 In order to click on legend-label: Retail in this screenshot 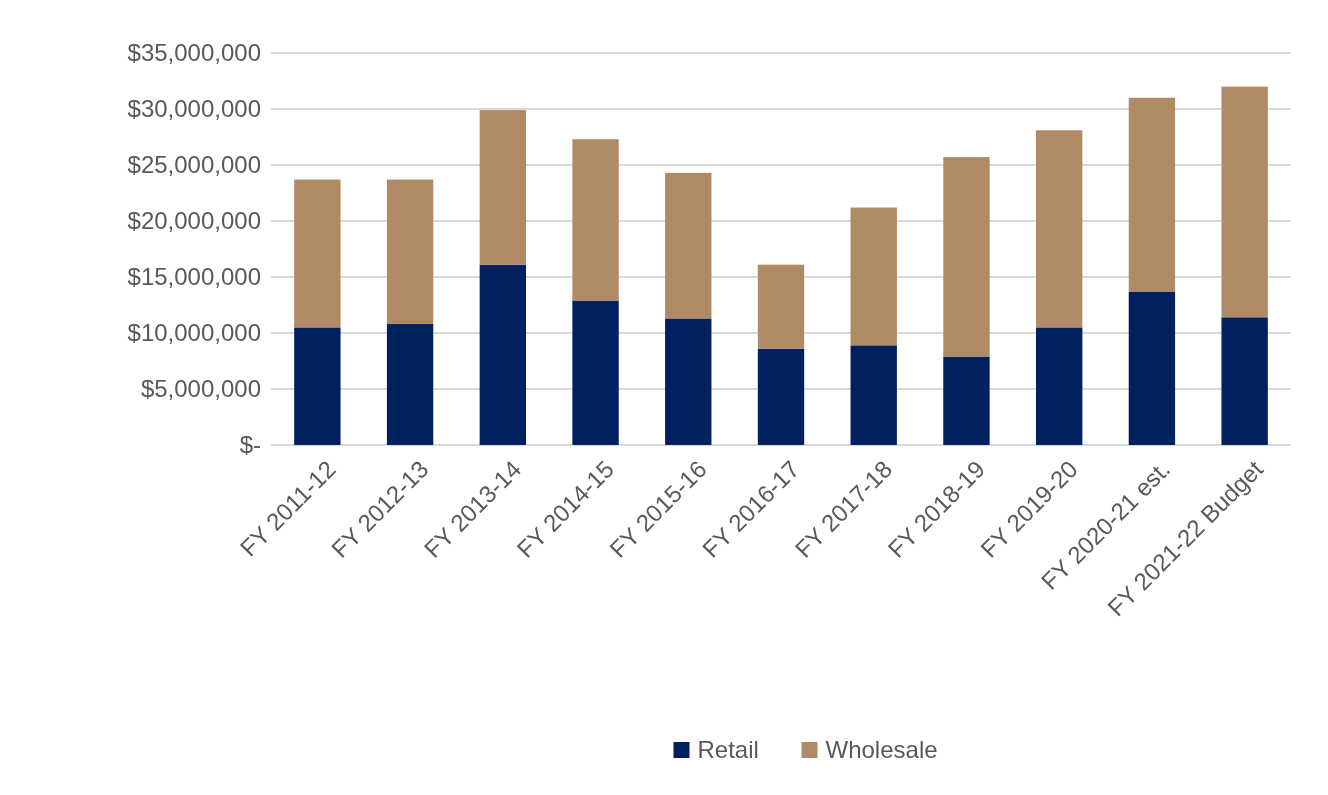, I will do `click(728, 750)`.